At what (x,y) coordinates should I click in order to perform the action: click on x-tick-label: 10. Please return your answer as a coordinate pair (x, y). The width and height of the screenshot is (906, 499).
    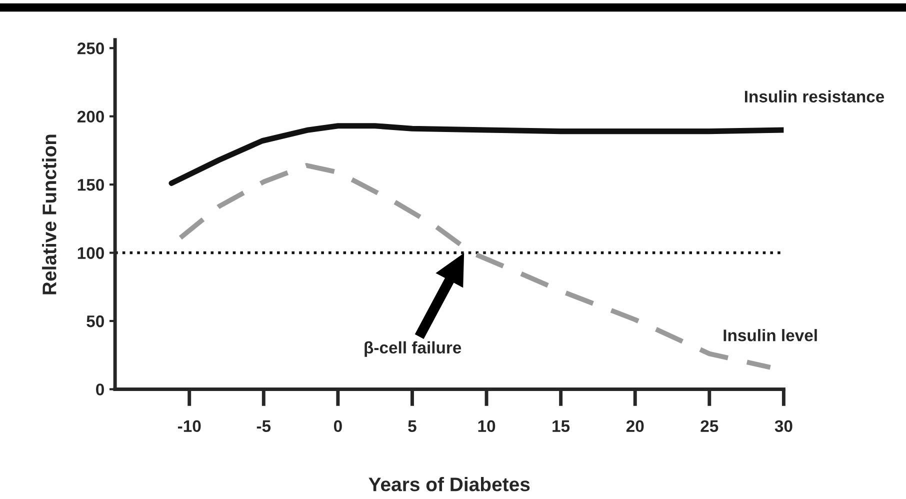
    Looking at the image, I should click on (487, 426).